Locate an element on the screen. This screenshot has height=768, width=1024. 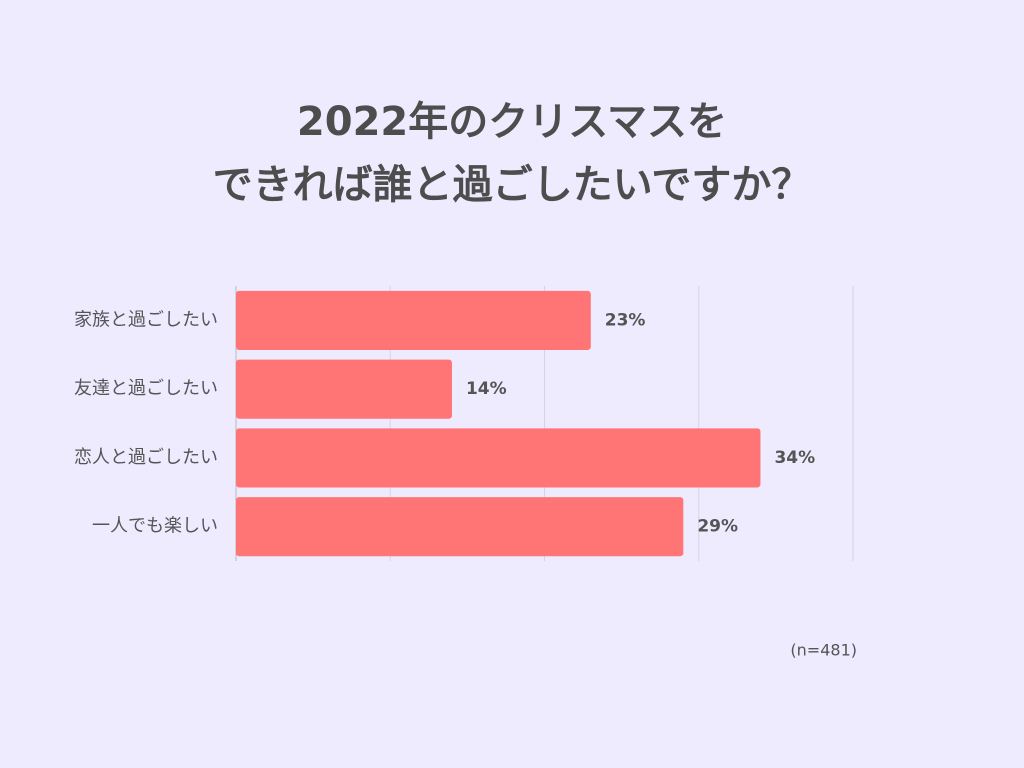
chart-title: 2022年のクリスマスを is located at coordinates (512, 122).